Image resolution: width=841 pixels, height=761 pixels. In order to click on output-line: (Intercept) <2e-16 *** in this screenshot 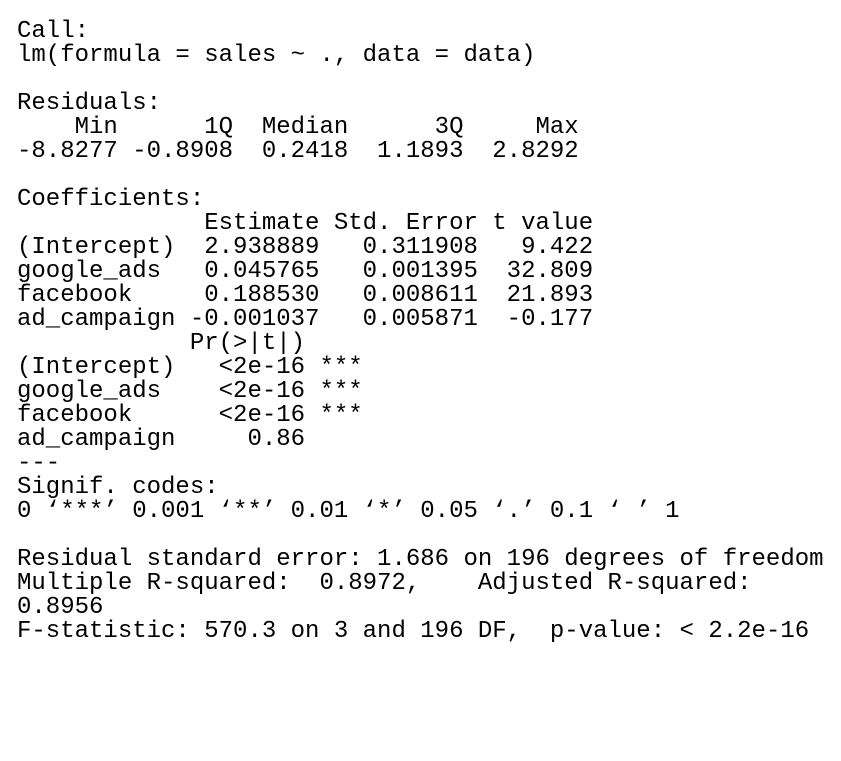, I will do `click(190, 367)`.